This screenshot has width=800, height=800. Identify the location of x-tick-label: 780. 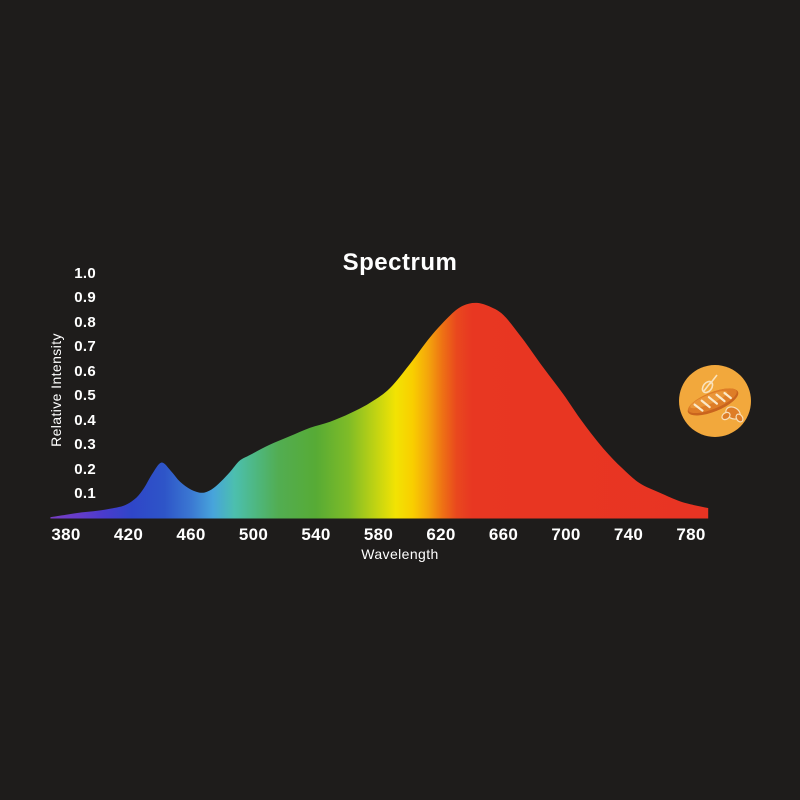
(691, 534).